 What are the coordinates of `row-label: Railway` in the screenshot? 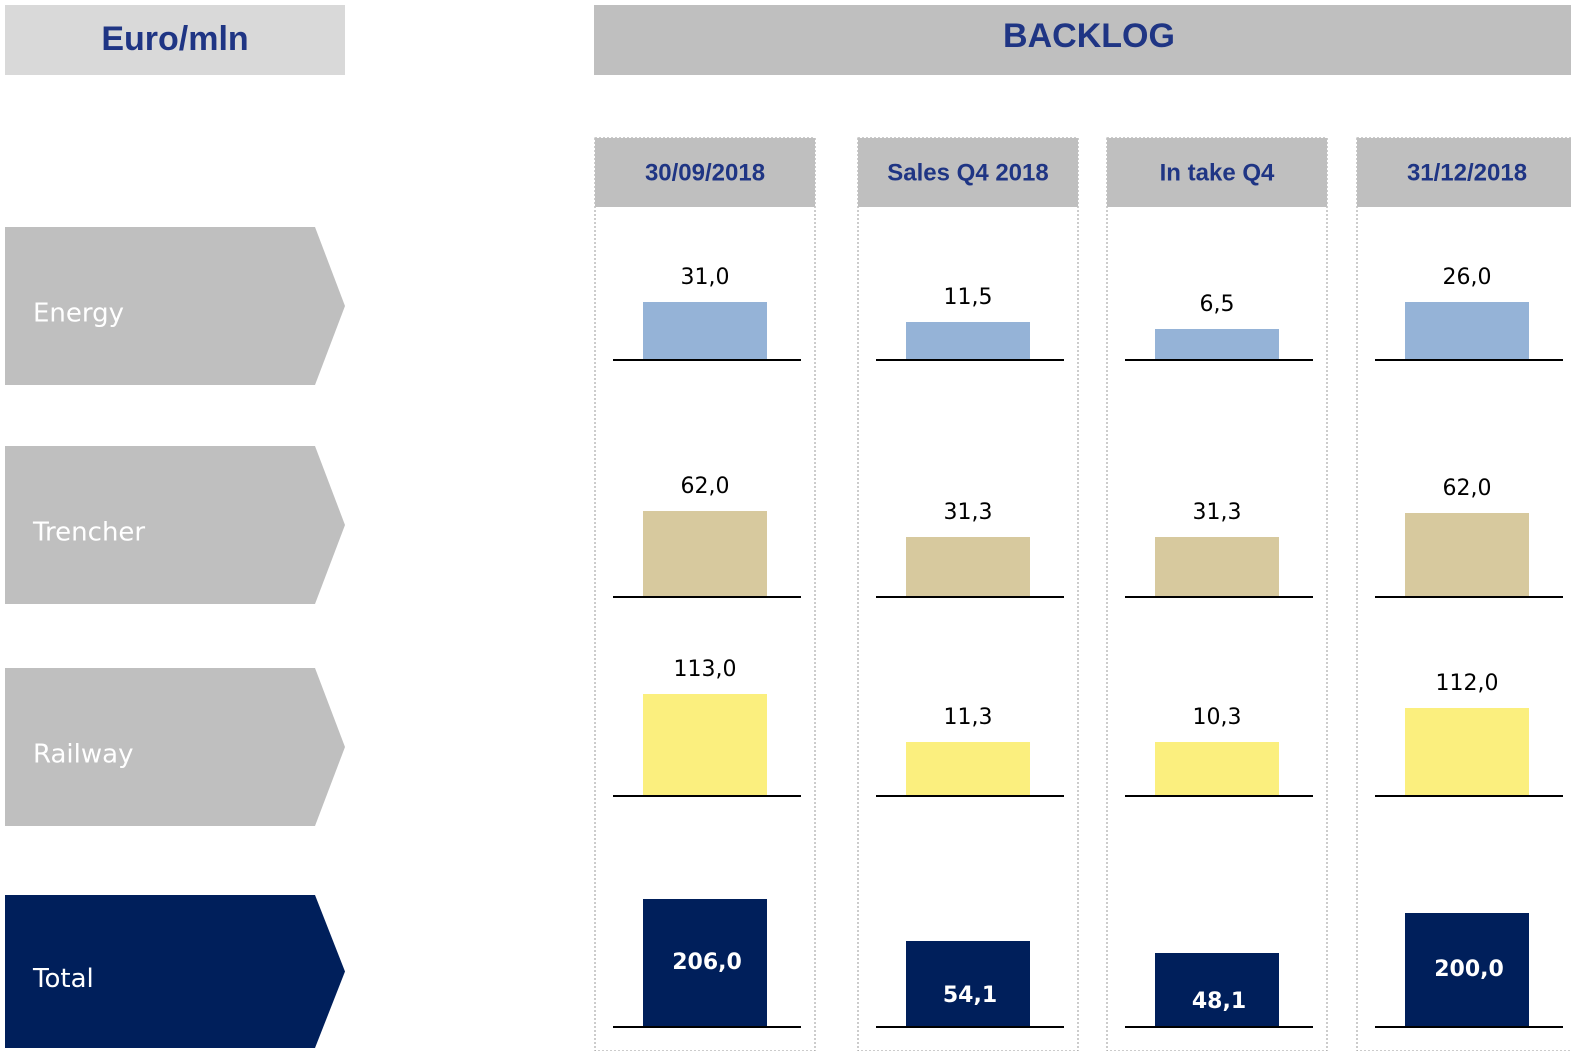 It's located at (83, 755).